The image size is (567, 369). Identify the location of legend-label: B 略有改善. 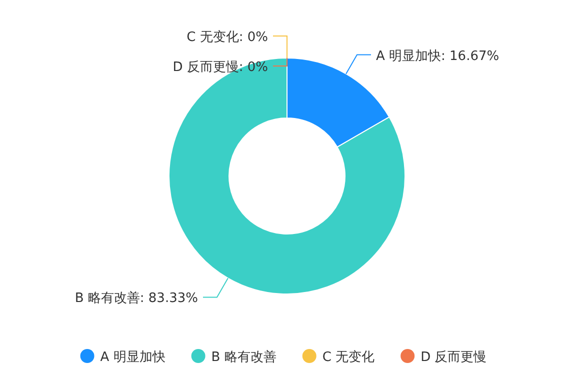
(243, 357).